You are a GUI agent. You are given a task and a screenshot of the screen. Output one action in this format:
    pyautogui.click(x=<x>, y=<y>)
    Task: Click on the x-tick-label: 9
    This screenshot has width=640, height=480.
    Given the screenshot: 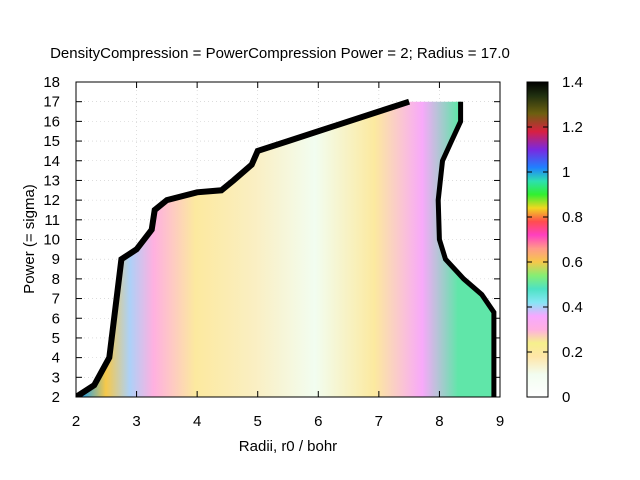 What is the action you would take?
    pyautogui.click(x=500, y=421)
    